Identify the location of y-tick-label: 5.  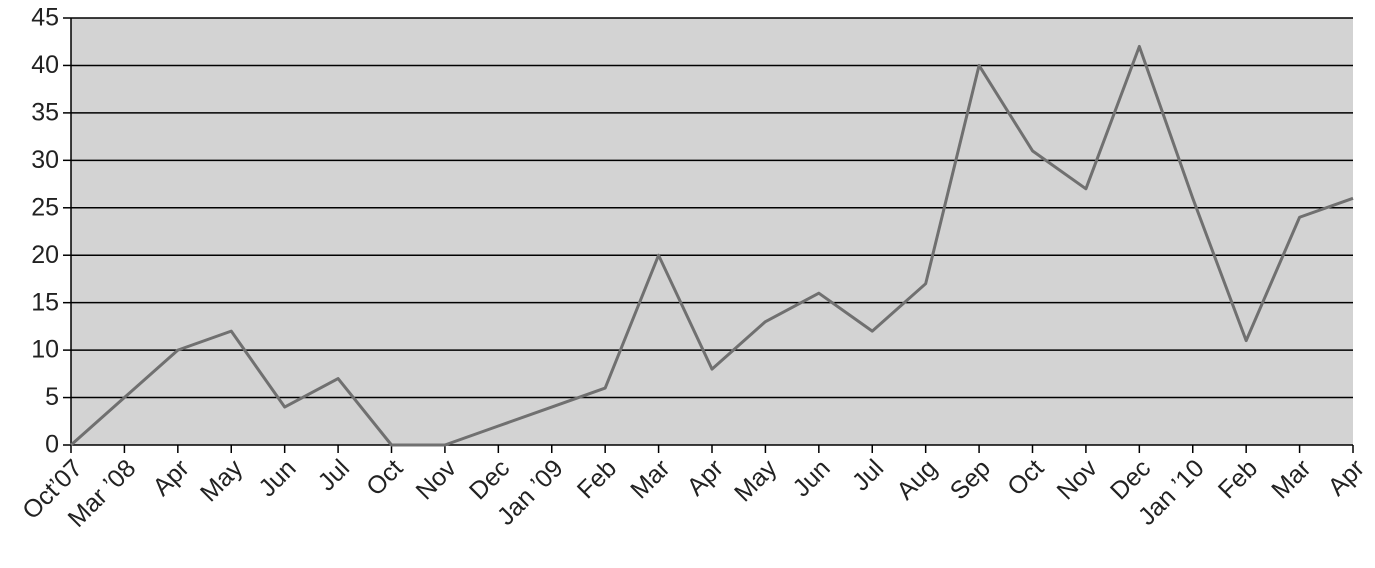
(52, 397).